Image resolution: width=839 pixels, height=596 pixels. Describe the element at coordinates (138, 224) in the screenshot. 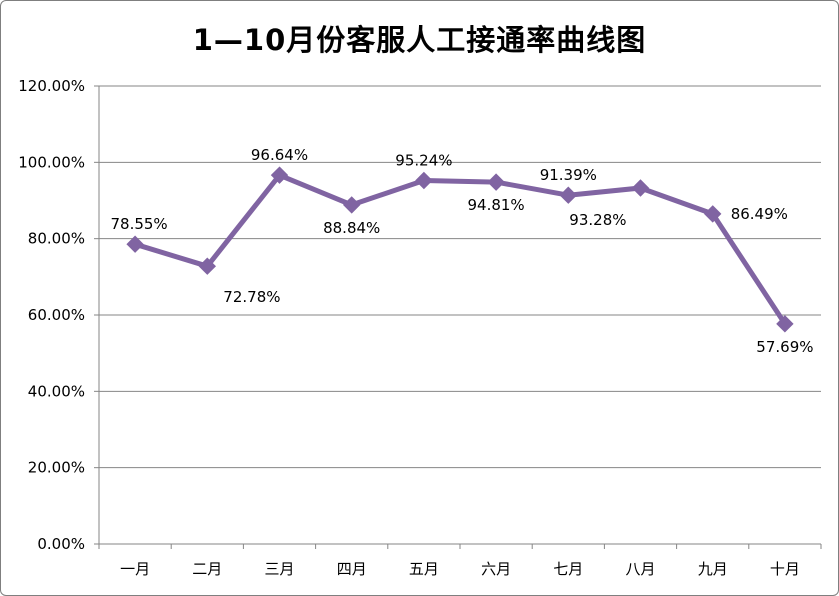

I see `data-label: 78.55%` at that location.